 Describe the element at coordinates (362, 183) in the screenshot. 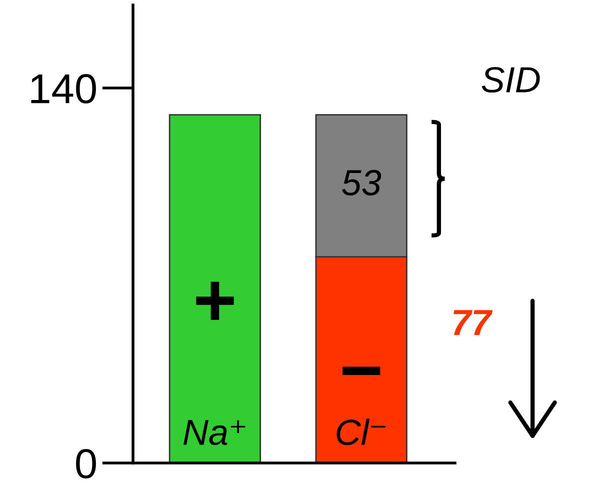

I see `data-label: 53` at that location.